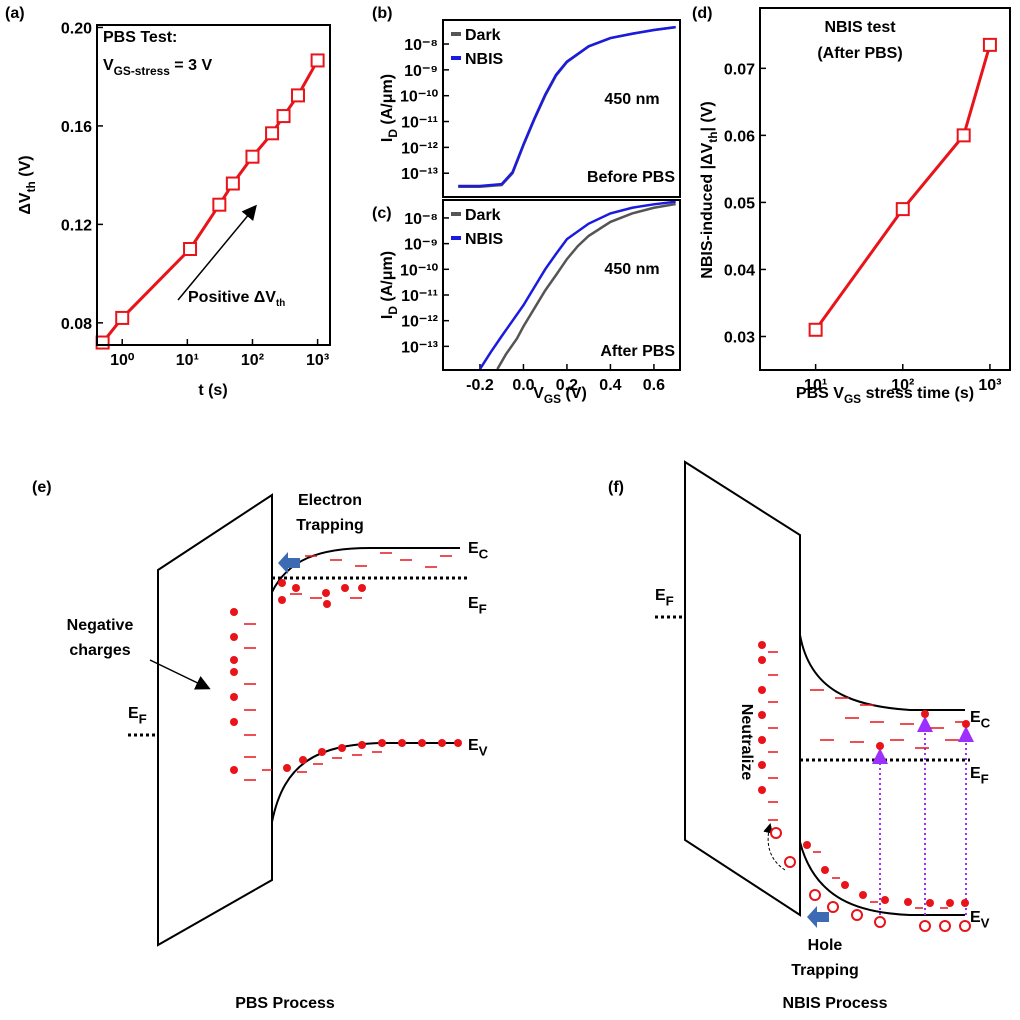 The width and height of the screenshot is (1020, 1020). Describe the element at coordinates (289, 563) in the screenshot. I see `trapping-arrow` at that location.